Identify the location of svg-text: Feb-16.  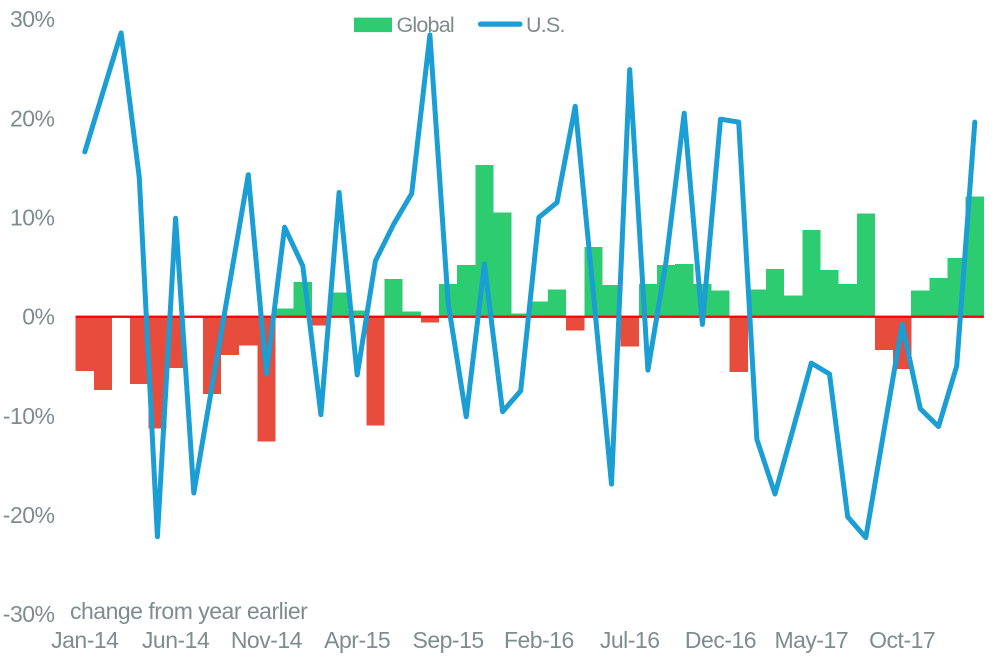
(539, 640).